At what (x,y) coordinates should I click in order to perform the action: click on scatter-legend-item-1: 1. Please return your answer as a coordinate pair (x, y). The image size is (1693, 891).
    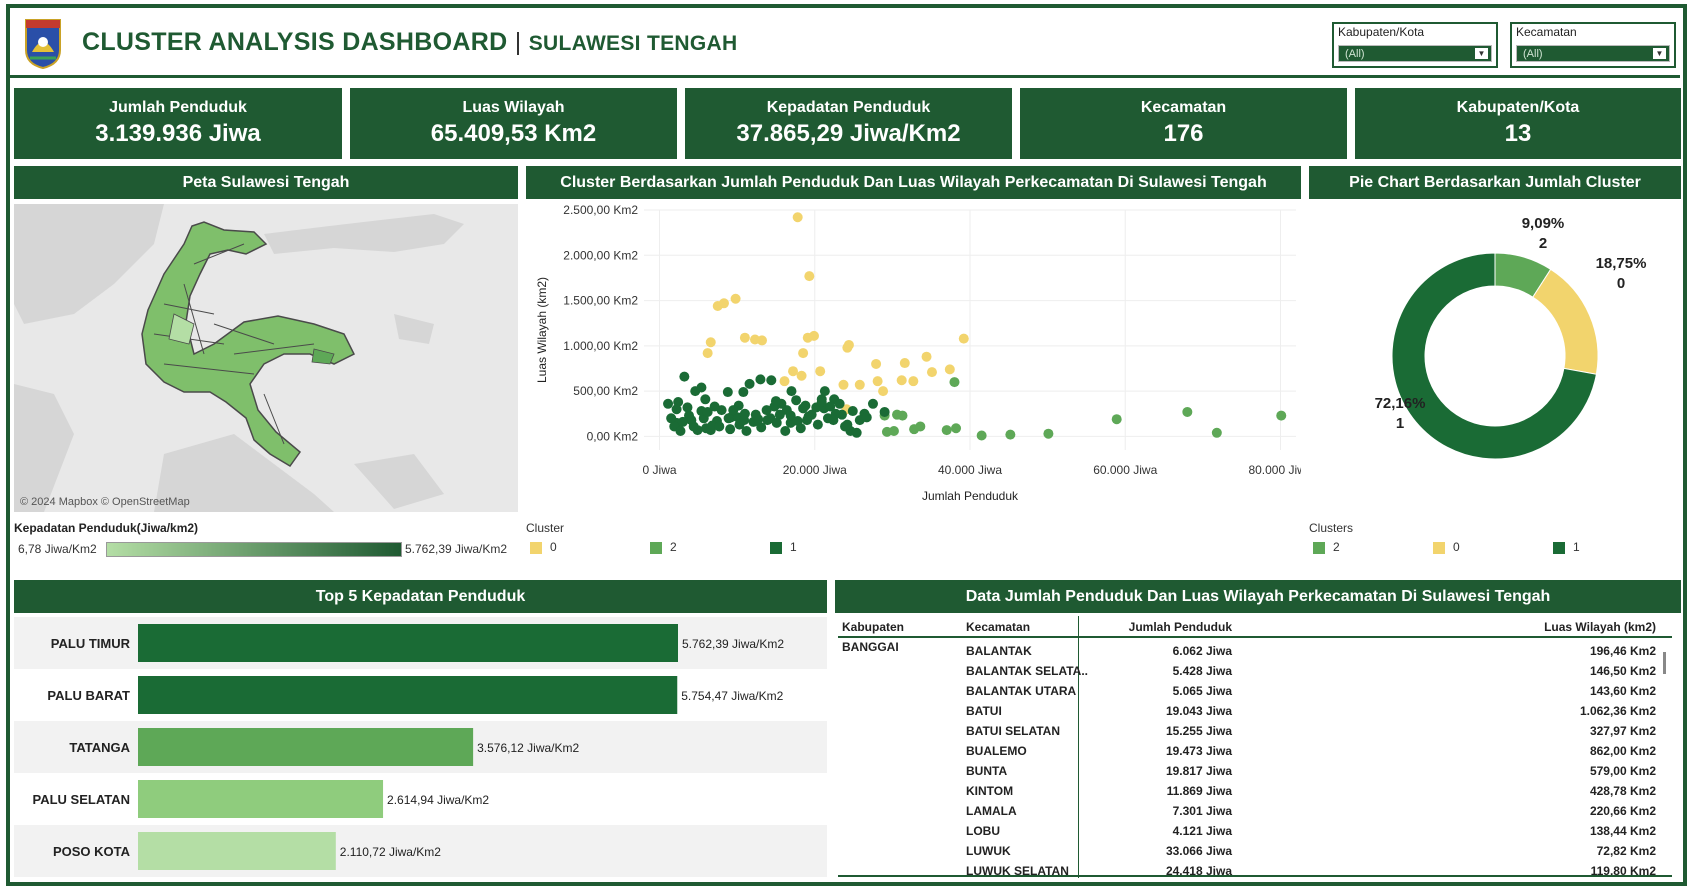
    Looking at the image, I should click on (783, 547).